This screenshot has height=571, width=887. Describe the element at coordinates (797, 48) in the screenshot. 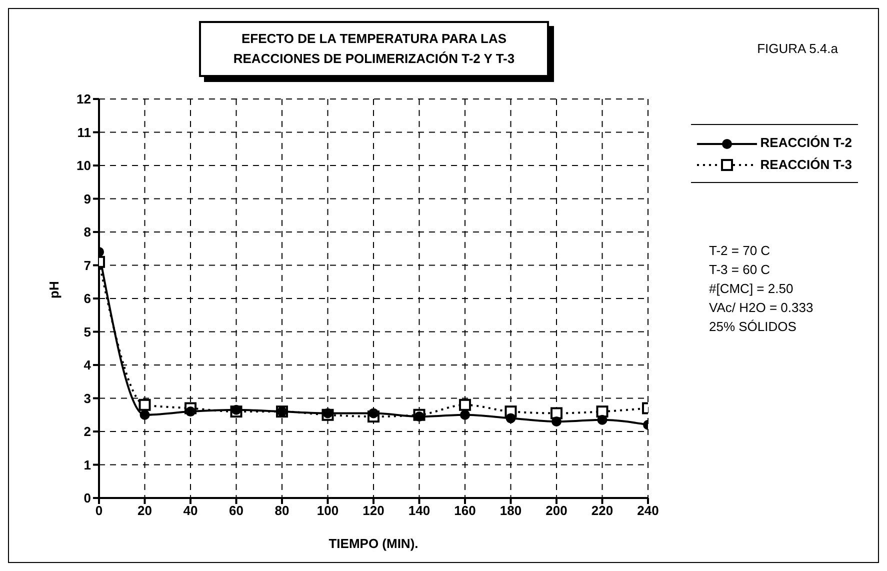

I see `text: FIGURA 5.4.a` at that location.